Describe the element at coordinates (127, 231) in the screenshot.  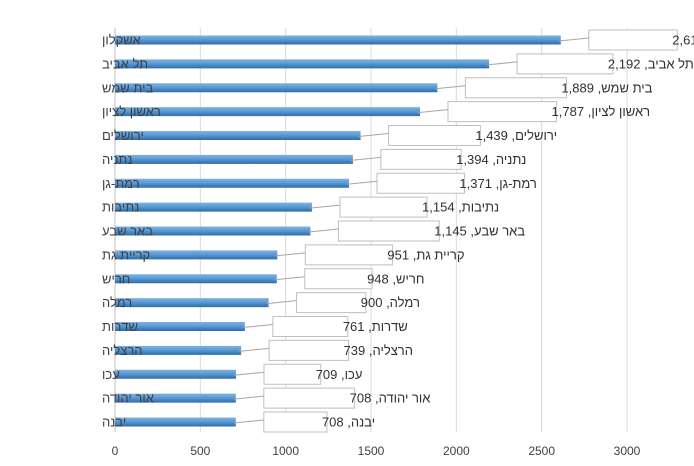
I see `category-label: באר שבע` at that location.